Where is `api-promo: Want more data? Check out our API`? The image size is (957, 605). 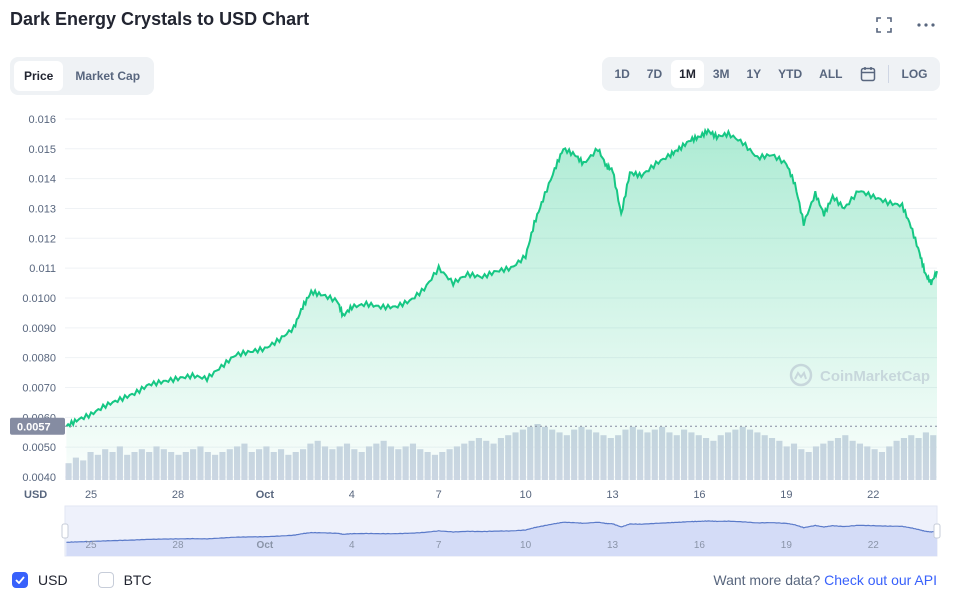 api-promo: Want more data? Check out our API is located at coordinates (825, 580).